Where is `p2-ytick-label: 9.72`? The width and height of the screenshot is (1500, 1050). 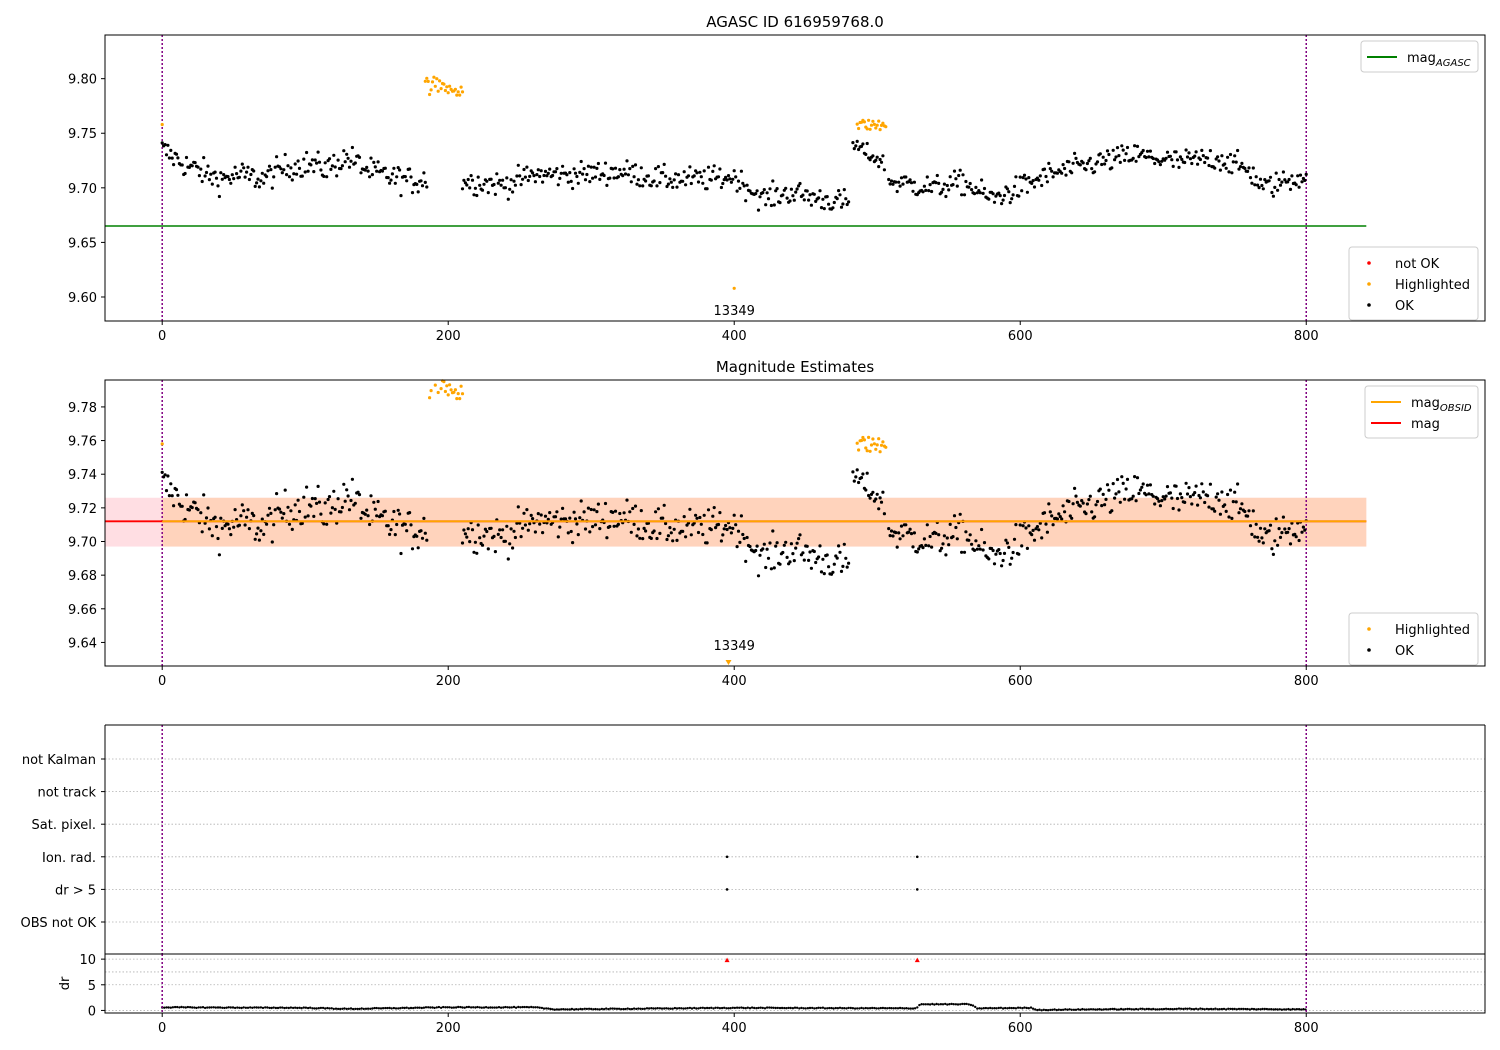 p2-ytick-label: 9.72 is located at coordinates (82, 509).